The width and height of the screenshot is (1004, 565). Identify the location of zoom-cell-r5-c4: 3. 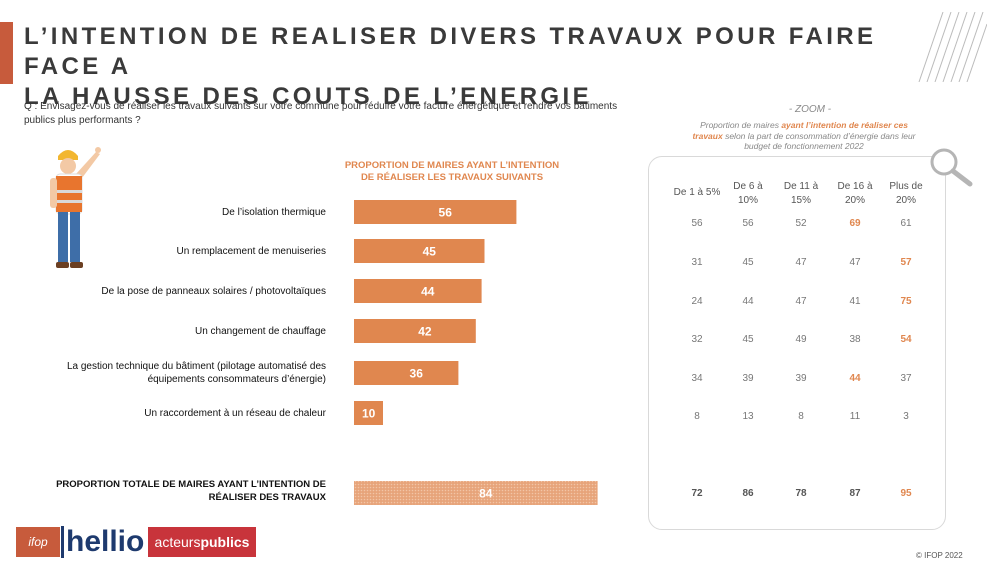
(906, 416).